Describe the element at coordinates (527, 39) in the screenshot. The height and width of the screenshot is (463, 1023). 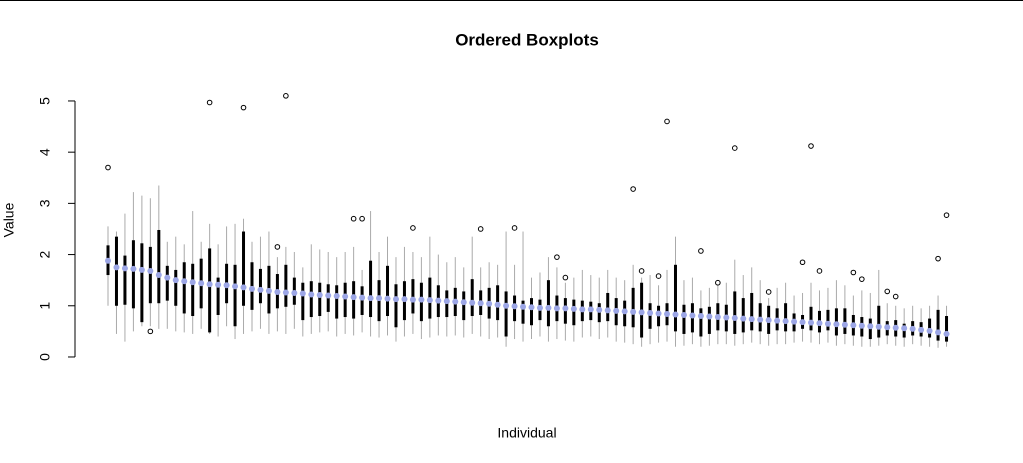
I see `chart-title: Ordered Boxplots` at that location.